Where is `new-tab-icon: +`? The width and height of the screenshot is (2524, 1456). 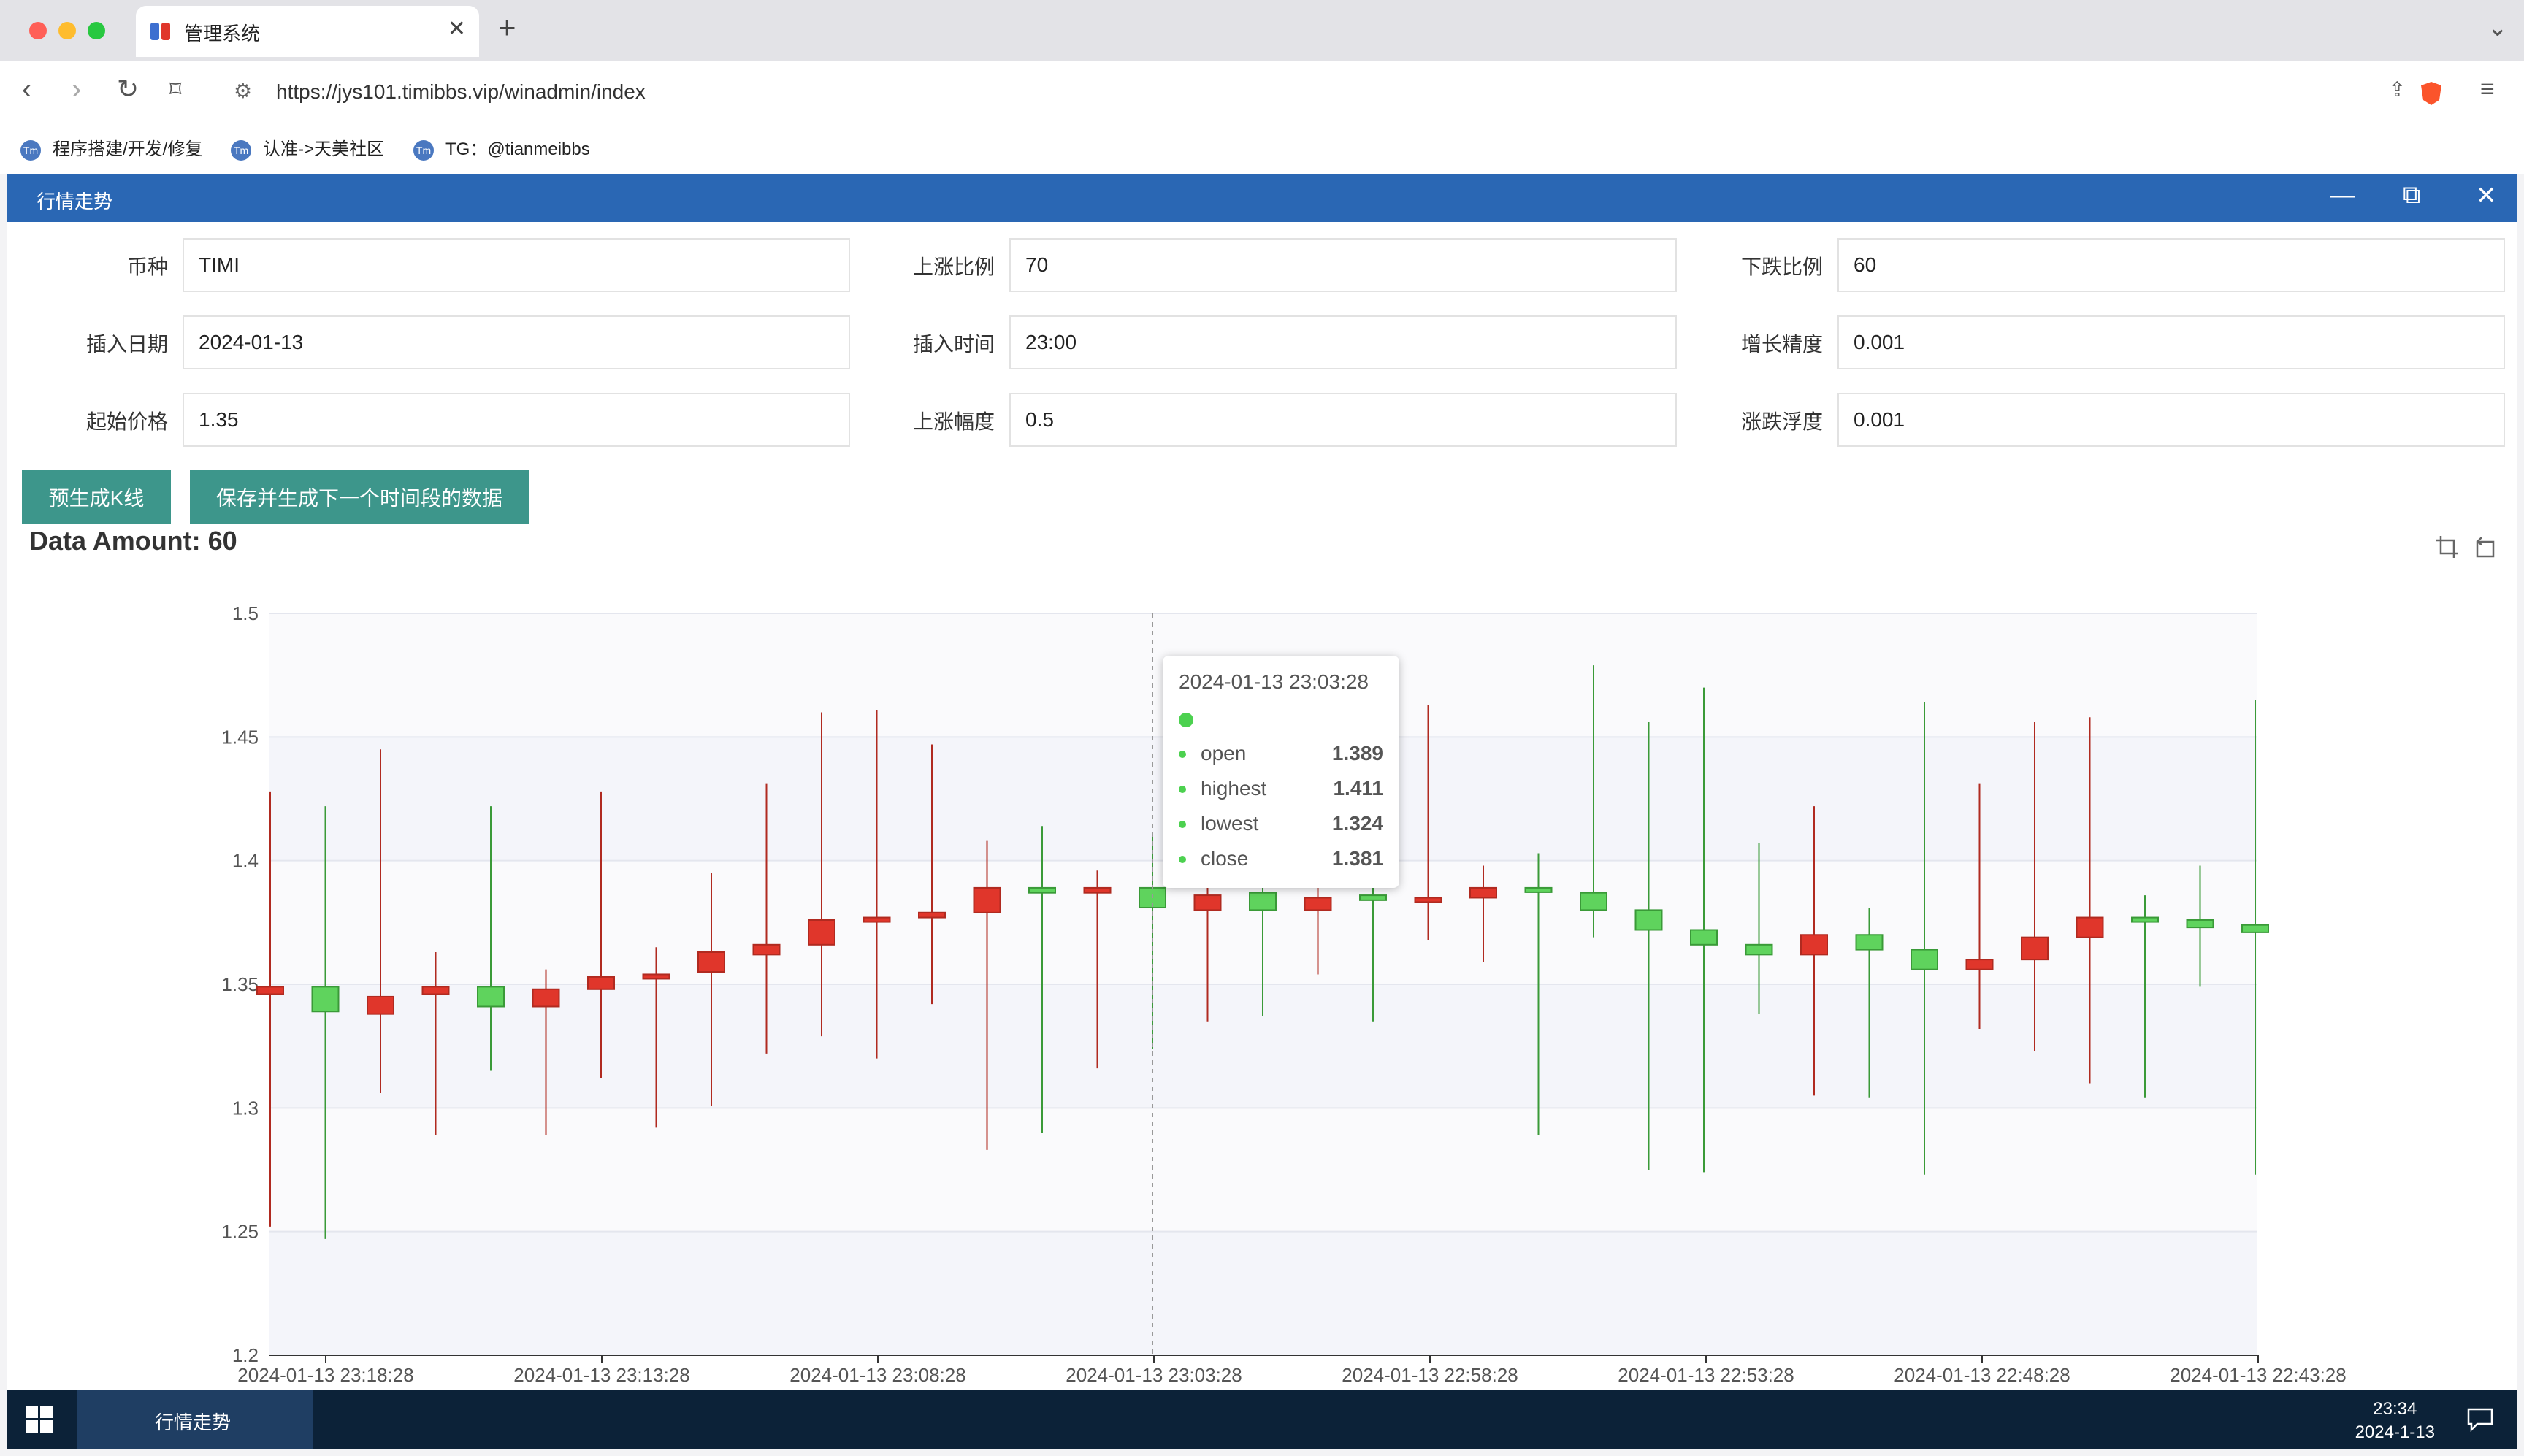
new-tab-icon: + is located at coordinates (507, 28).